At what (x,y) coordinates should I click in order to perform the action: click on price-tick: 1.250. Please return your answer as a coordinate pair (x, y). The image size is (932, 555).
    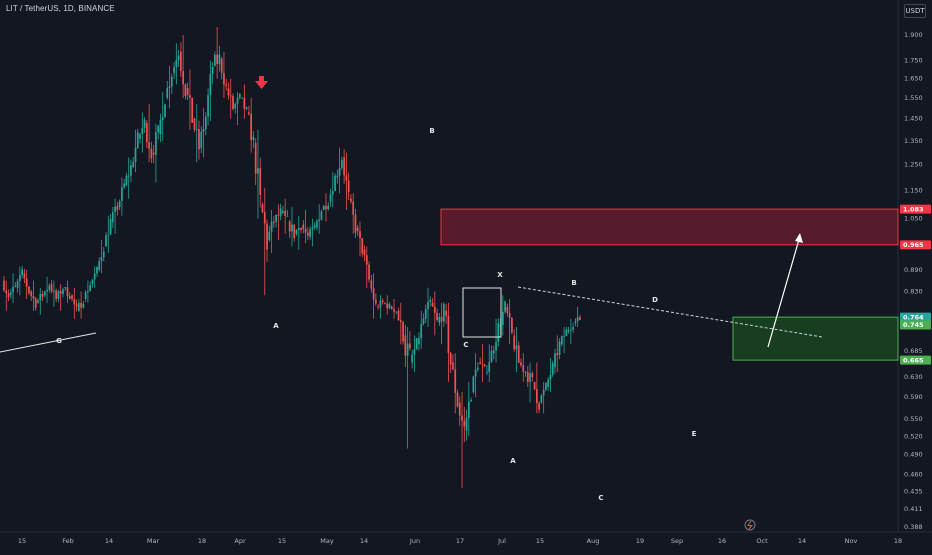
    Looking at the image, I should click on (913, 165).